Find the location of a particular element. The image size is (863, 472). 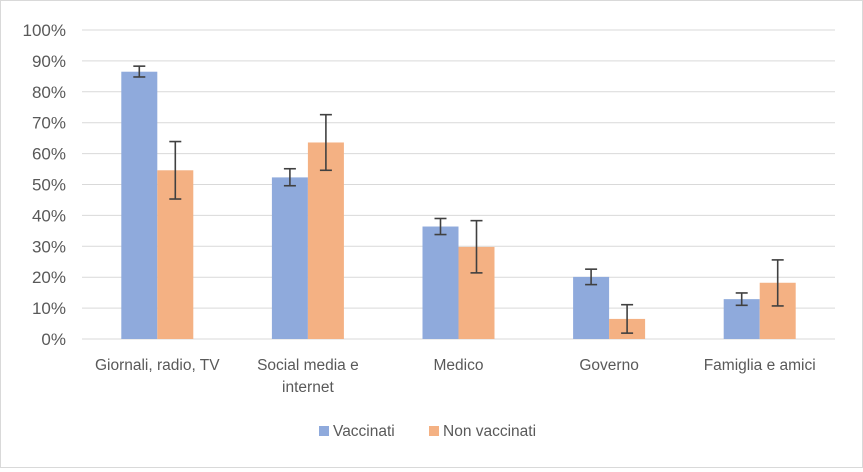

x-tick-label: Giornali, radio, TV is located at coordinates (157, 365).